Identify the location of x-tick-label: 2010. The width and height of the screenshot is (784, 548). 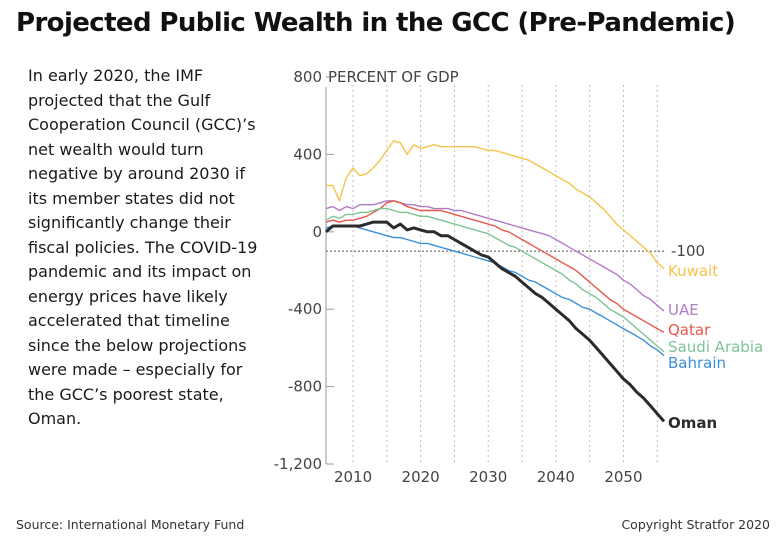
(353, 477).